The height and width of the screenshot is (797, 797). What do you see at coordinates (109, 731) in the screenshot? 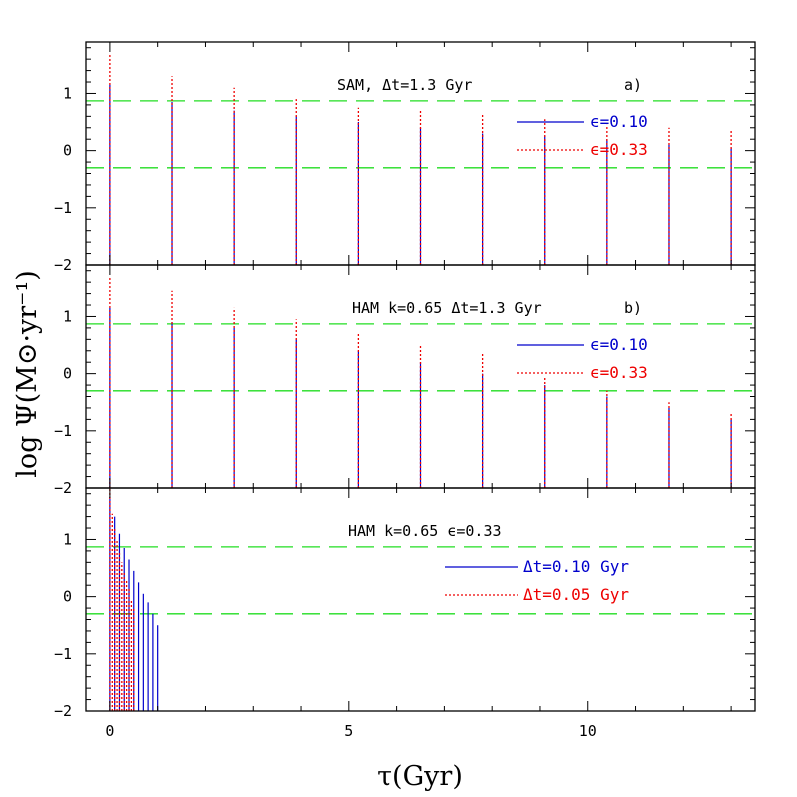
I see `x-tick-label: 0` at bounding box center [109, 731].